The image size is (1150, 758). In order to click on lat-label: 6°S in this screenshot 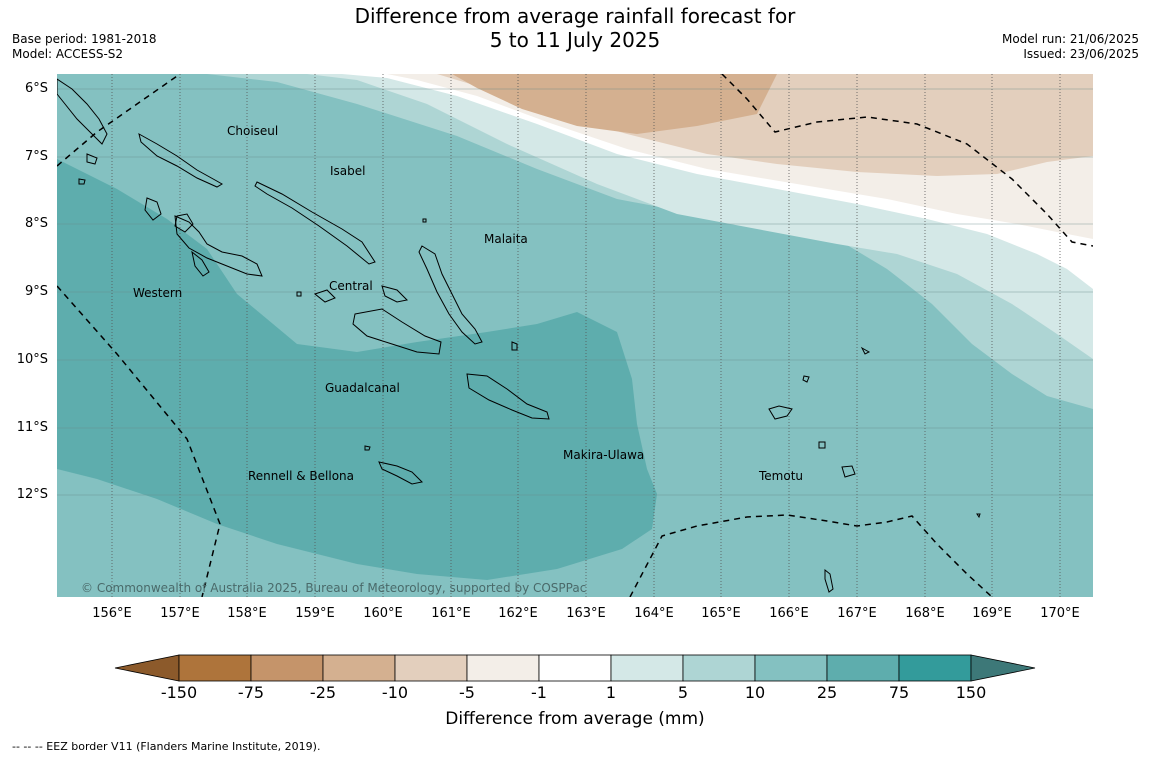, I will do `click(36, 88)`.